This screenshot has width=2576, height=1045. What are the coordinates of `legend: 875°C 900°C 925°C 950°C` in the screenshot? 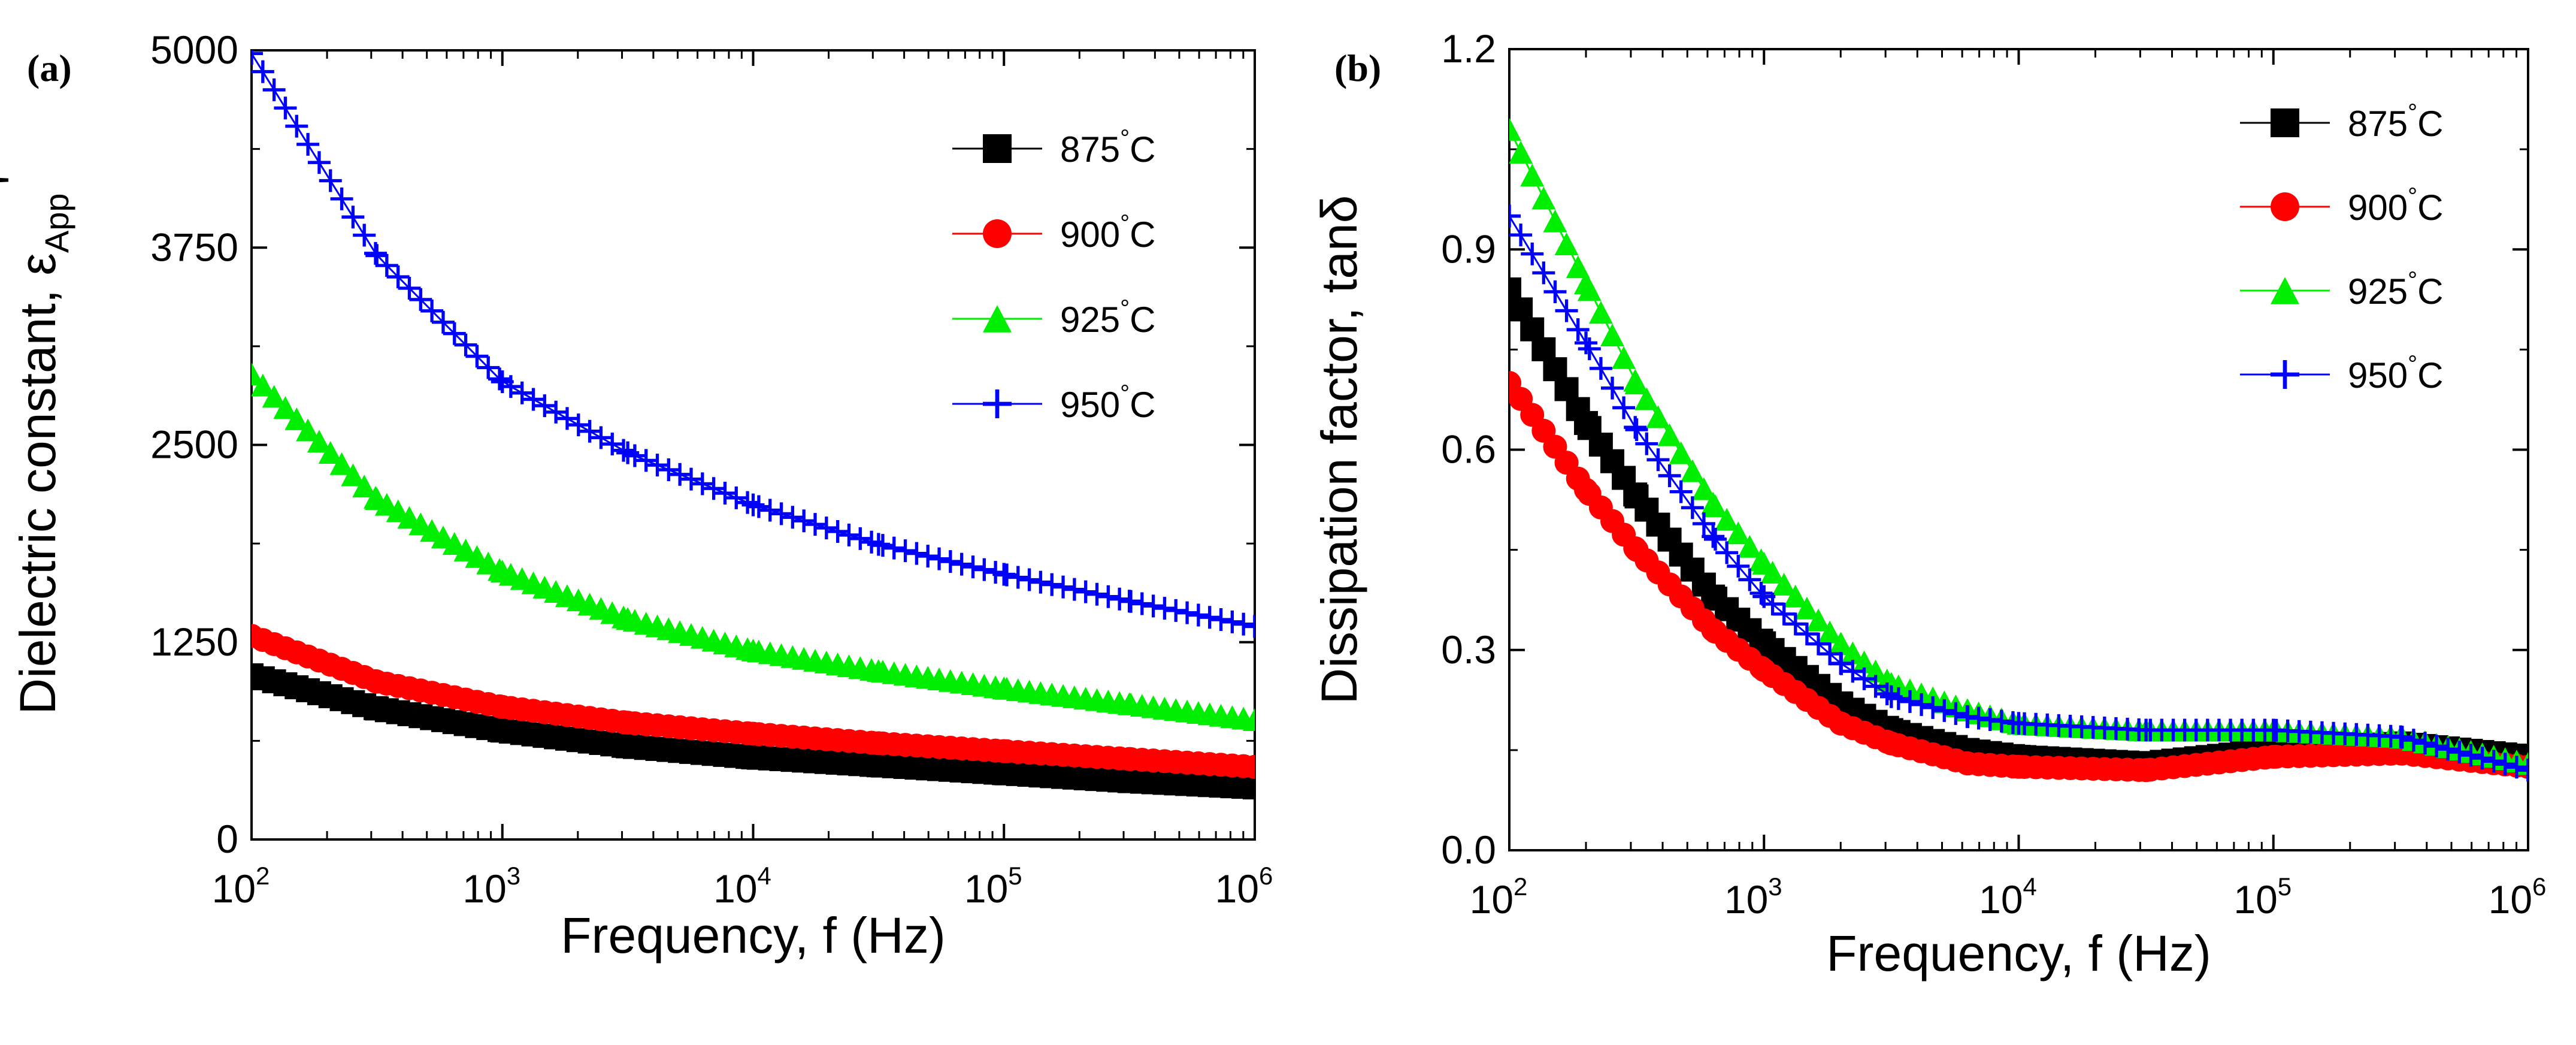 It's located at (2341, 247).